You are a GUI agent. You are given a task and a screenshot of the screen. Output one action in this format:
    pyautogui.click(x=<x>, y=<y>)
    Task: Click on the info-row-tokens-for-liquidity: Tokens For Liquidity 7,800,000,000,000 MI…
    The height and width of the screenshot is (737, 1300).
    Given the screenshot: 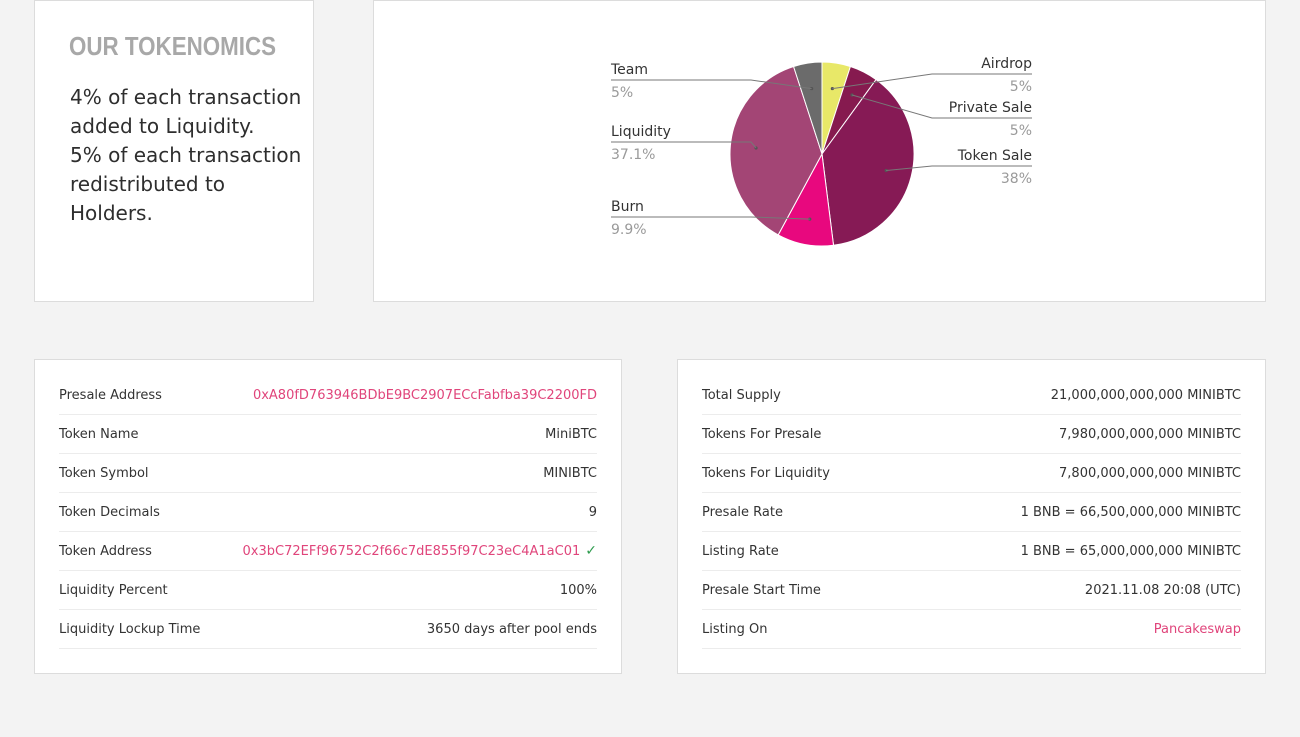 What is the action you would take?
    pyautogui.click(x=971, y=473)
    